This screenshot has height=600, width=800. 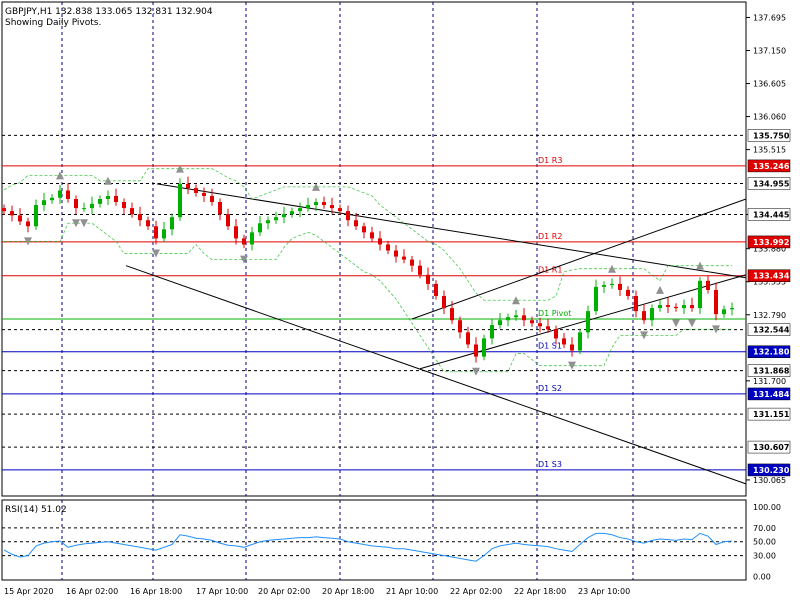 What do you see at coordinates (348, 591) in the screenshot?
I see `time-tick-label: 20 Apr 18:00` at bounding box center [348, 591].